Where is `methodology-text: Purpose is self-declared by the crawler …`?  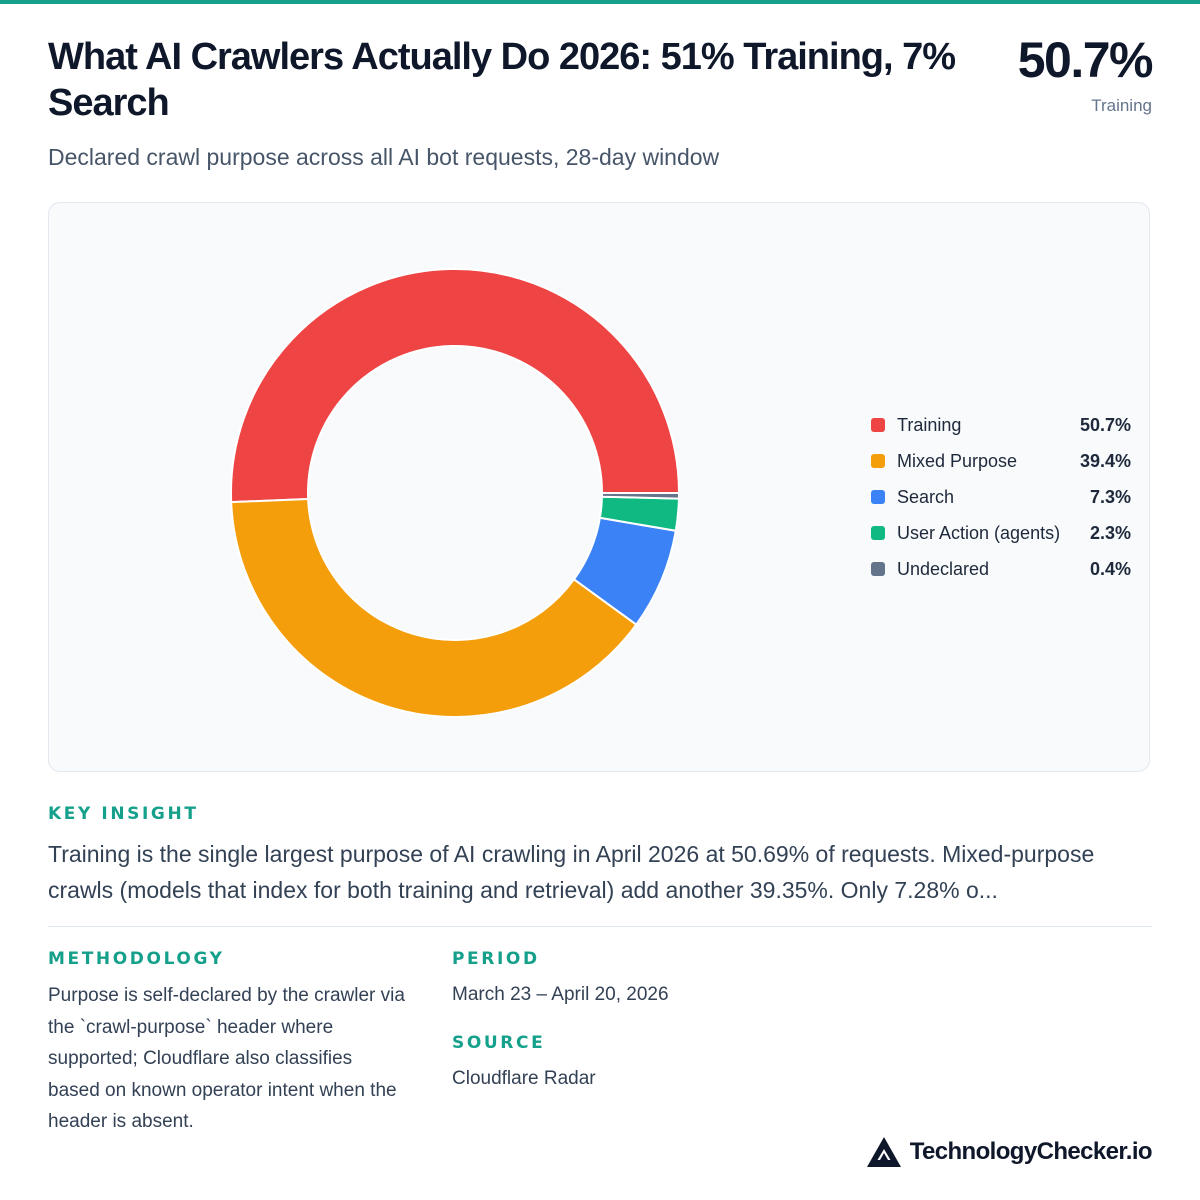 methodology-text: Purpose is self-declared by the crawler … is located at coordinates (226, 1058).